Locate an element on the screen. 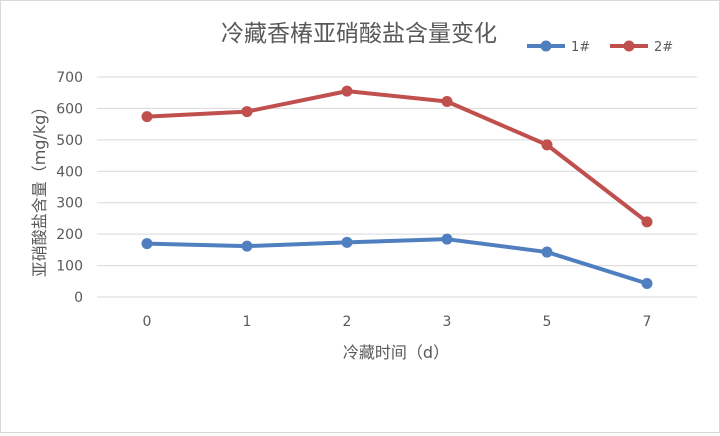 Image resolution: width=720 pixels, height=436 pixels. x-tick-0: 0 is located at coordinates (147, 322).